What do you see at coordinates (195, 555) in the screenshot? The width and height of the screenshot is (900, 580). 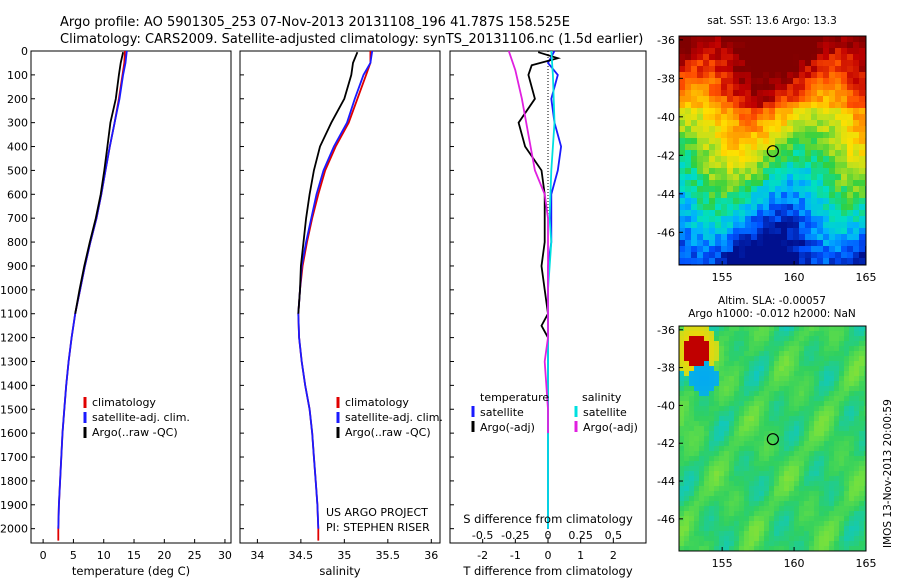 I see `x-tick-label: 25` at bounding box center [195, 555].